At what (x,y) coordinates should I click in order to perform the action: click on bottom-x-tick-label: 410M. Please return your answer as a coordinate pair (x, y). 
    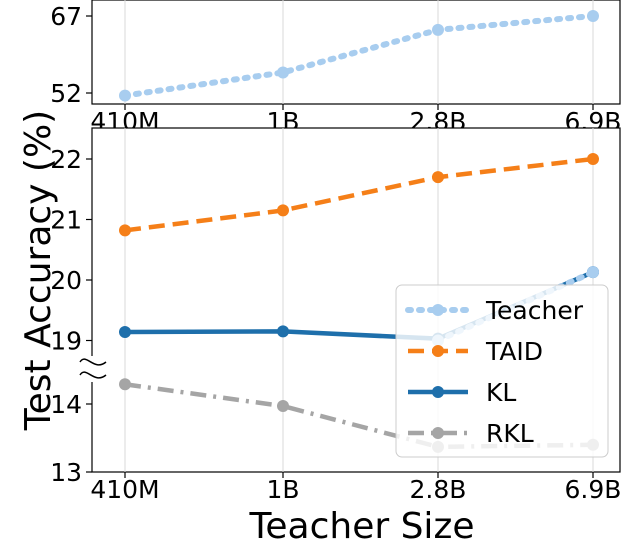
    Looking at the image, I should click on (124, 489).